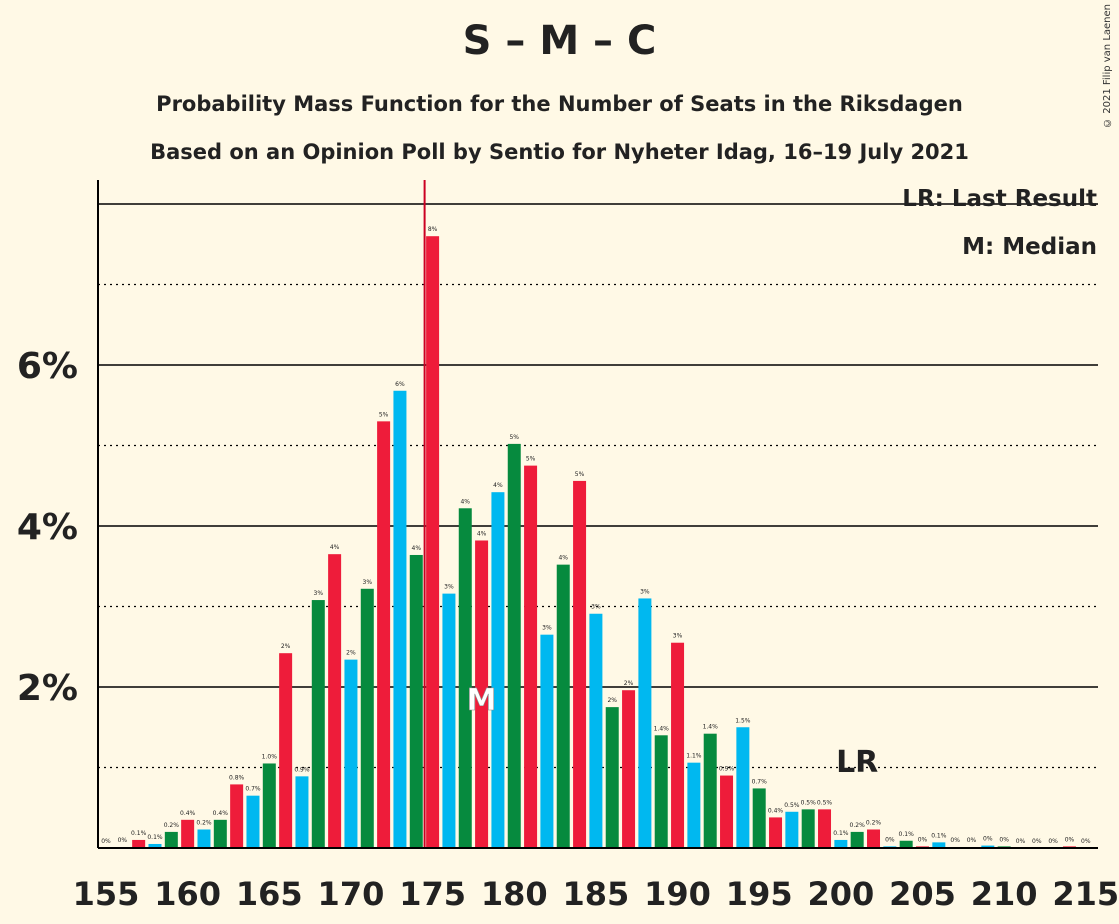  I want to click on data-label: 0.8%, so click(237, 777).